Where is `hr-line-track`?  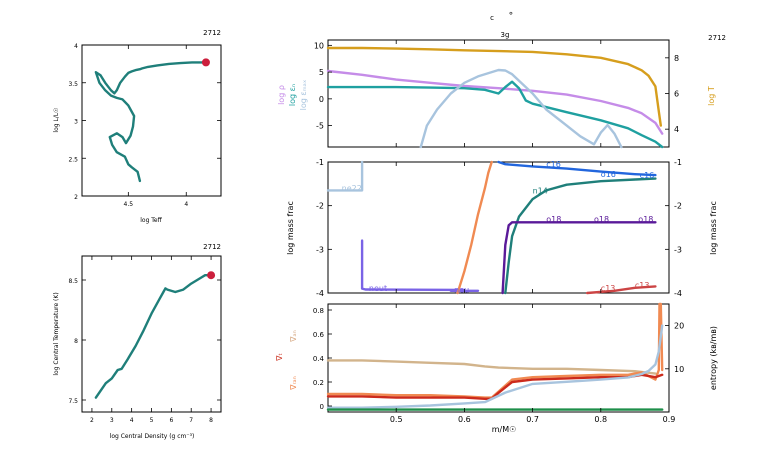
hr-line-track is located at coordinates (151, 122).